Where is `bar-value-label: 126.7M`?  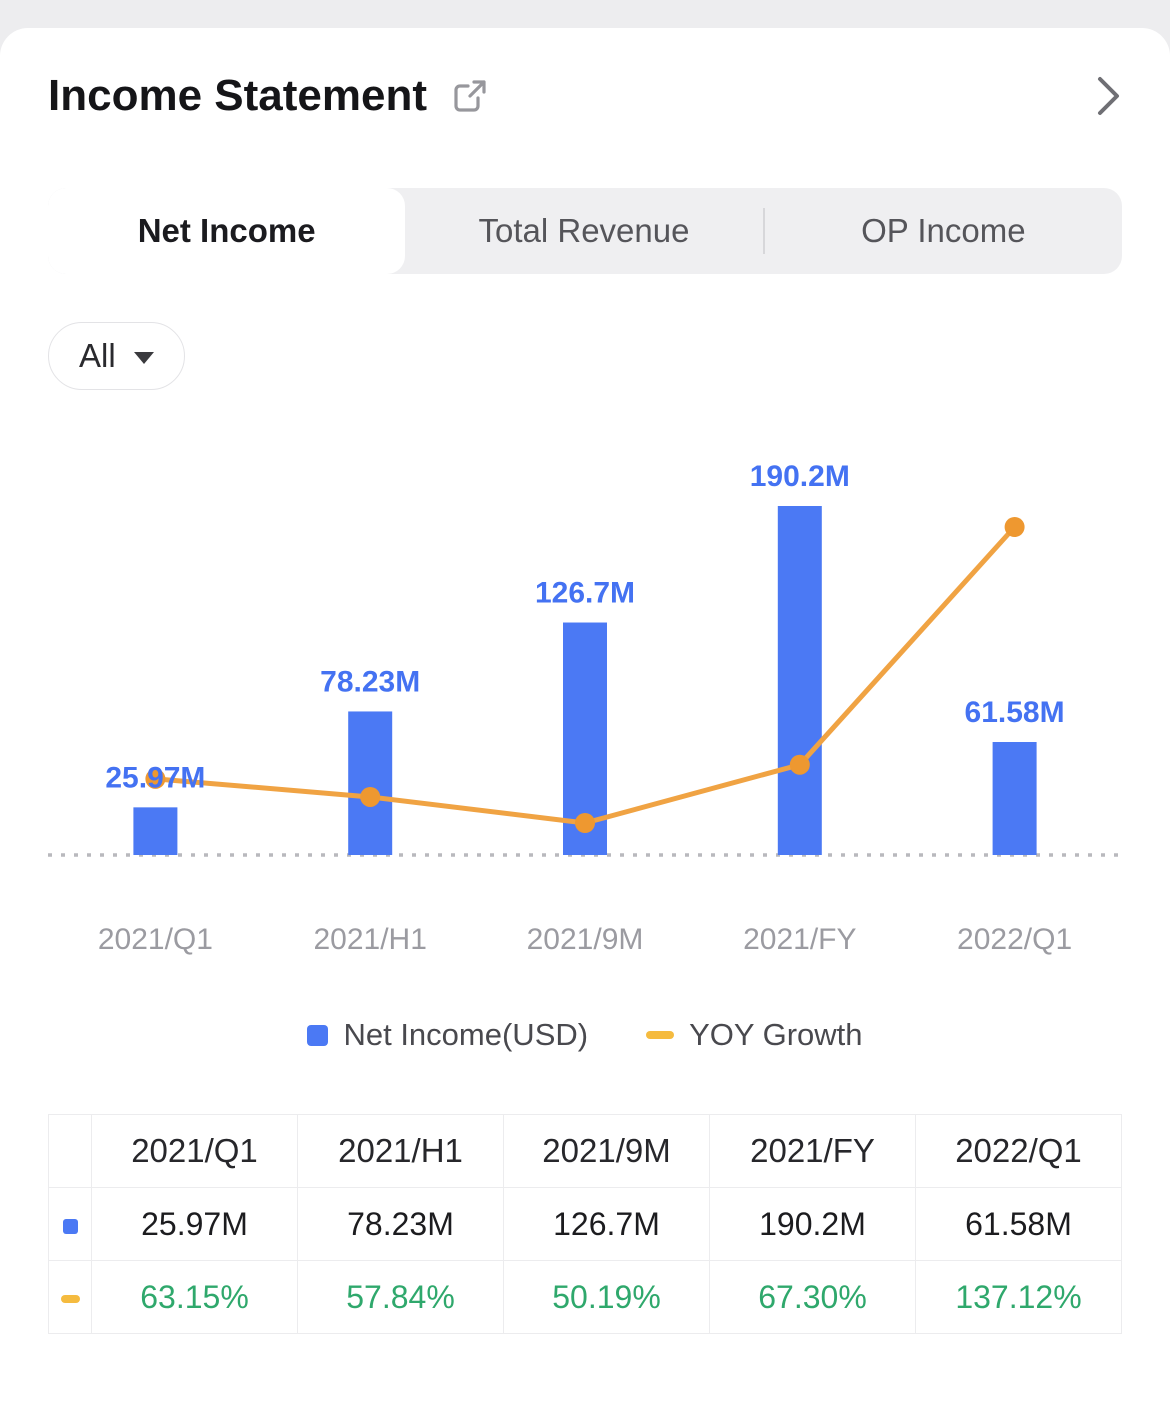 bar-value-label: 126.7M is located at coordinates (585, 593).